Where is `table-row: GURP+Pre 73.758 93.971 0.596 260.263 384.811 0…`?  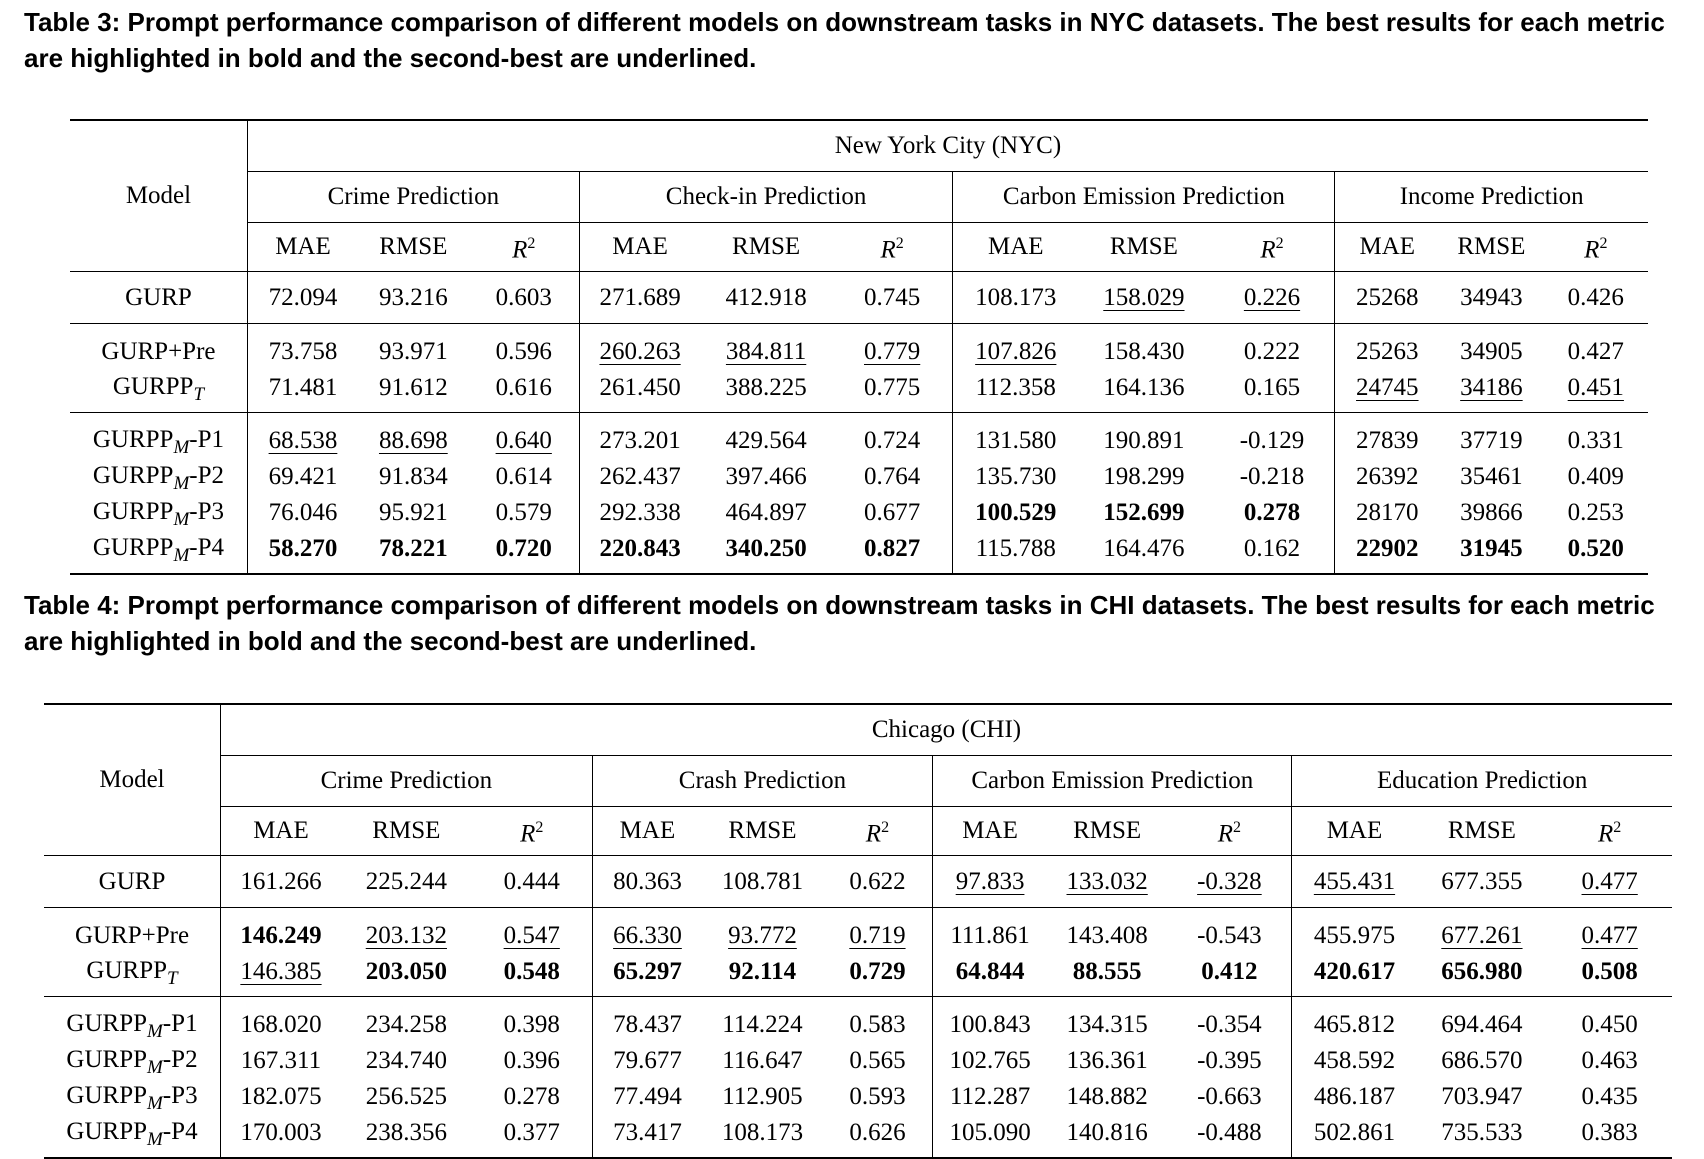 table-row: GURP+Pre 73.758 93.971 0.596 260.263 384.811 0… is located at coordinates (859, 346).